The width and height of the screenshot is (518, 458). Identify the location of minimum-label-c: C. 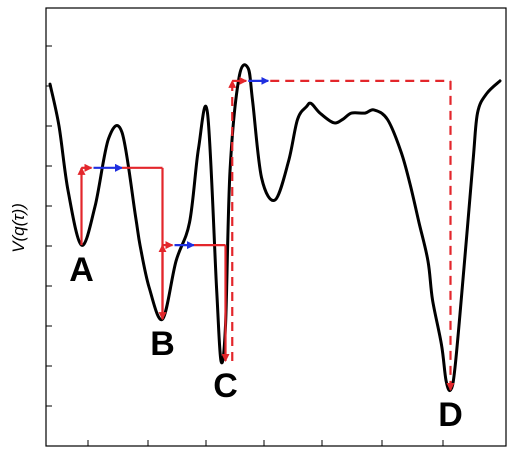
(225, 386).